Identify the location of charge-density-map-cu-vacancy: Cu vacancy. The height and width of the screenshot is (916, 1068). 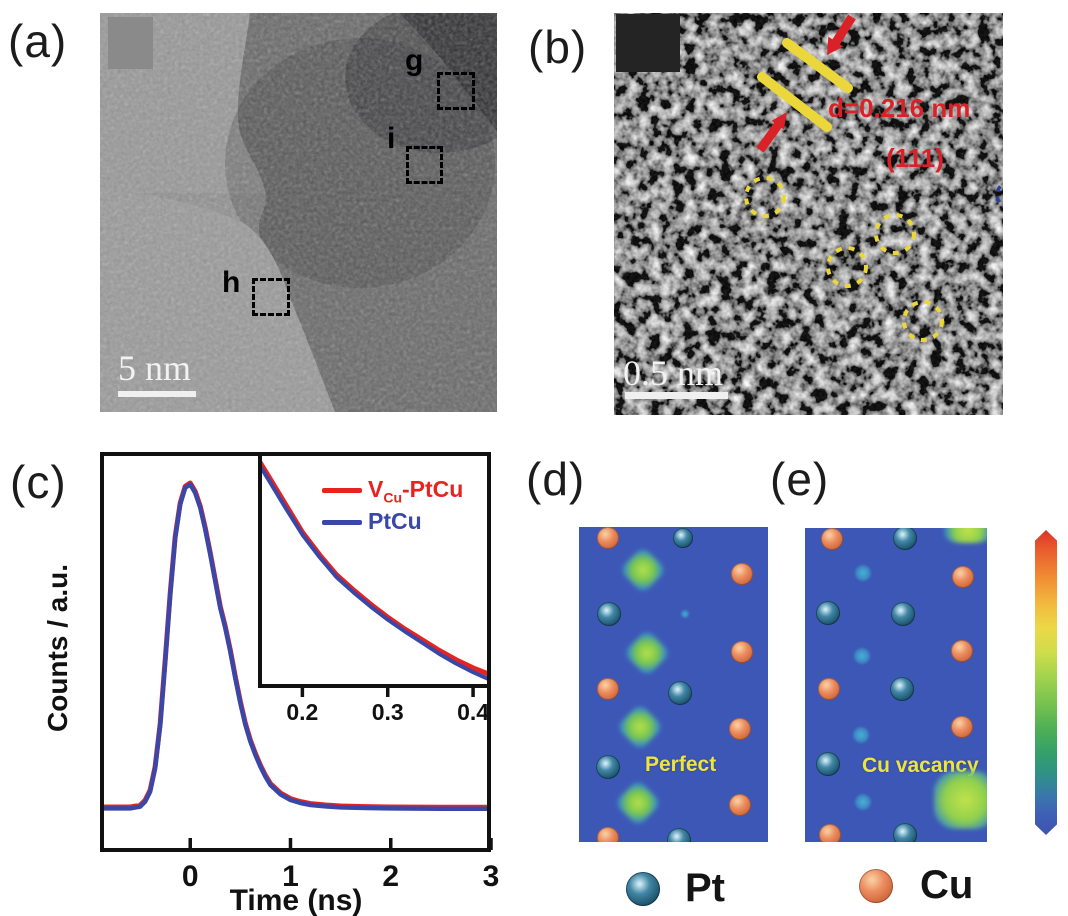
(896, 685).